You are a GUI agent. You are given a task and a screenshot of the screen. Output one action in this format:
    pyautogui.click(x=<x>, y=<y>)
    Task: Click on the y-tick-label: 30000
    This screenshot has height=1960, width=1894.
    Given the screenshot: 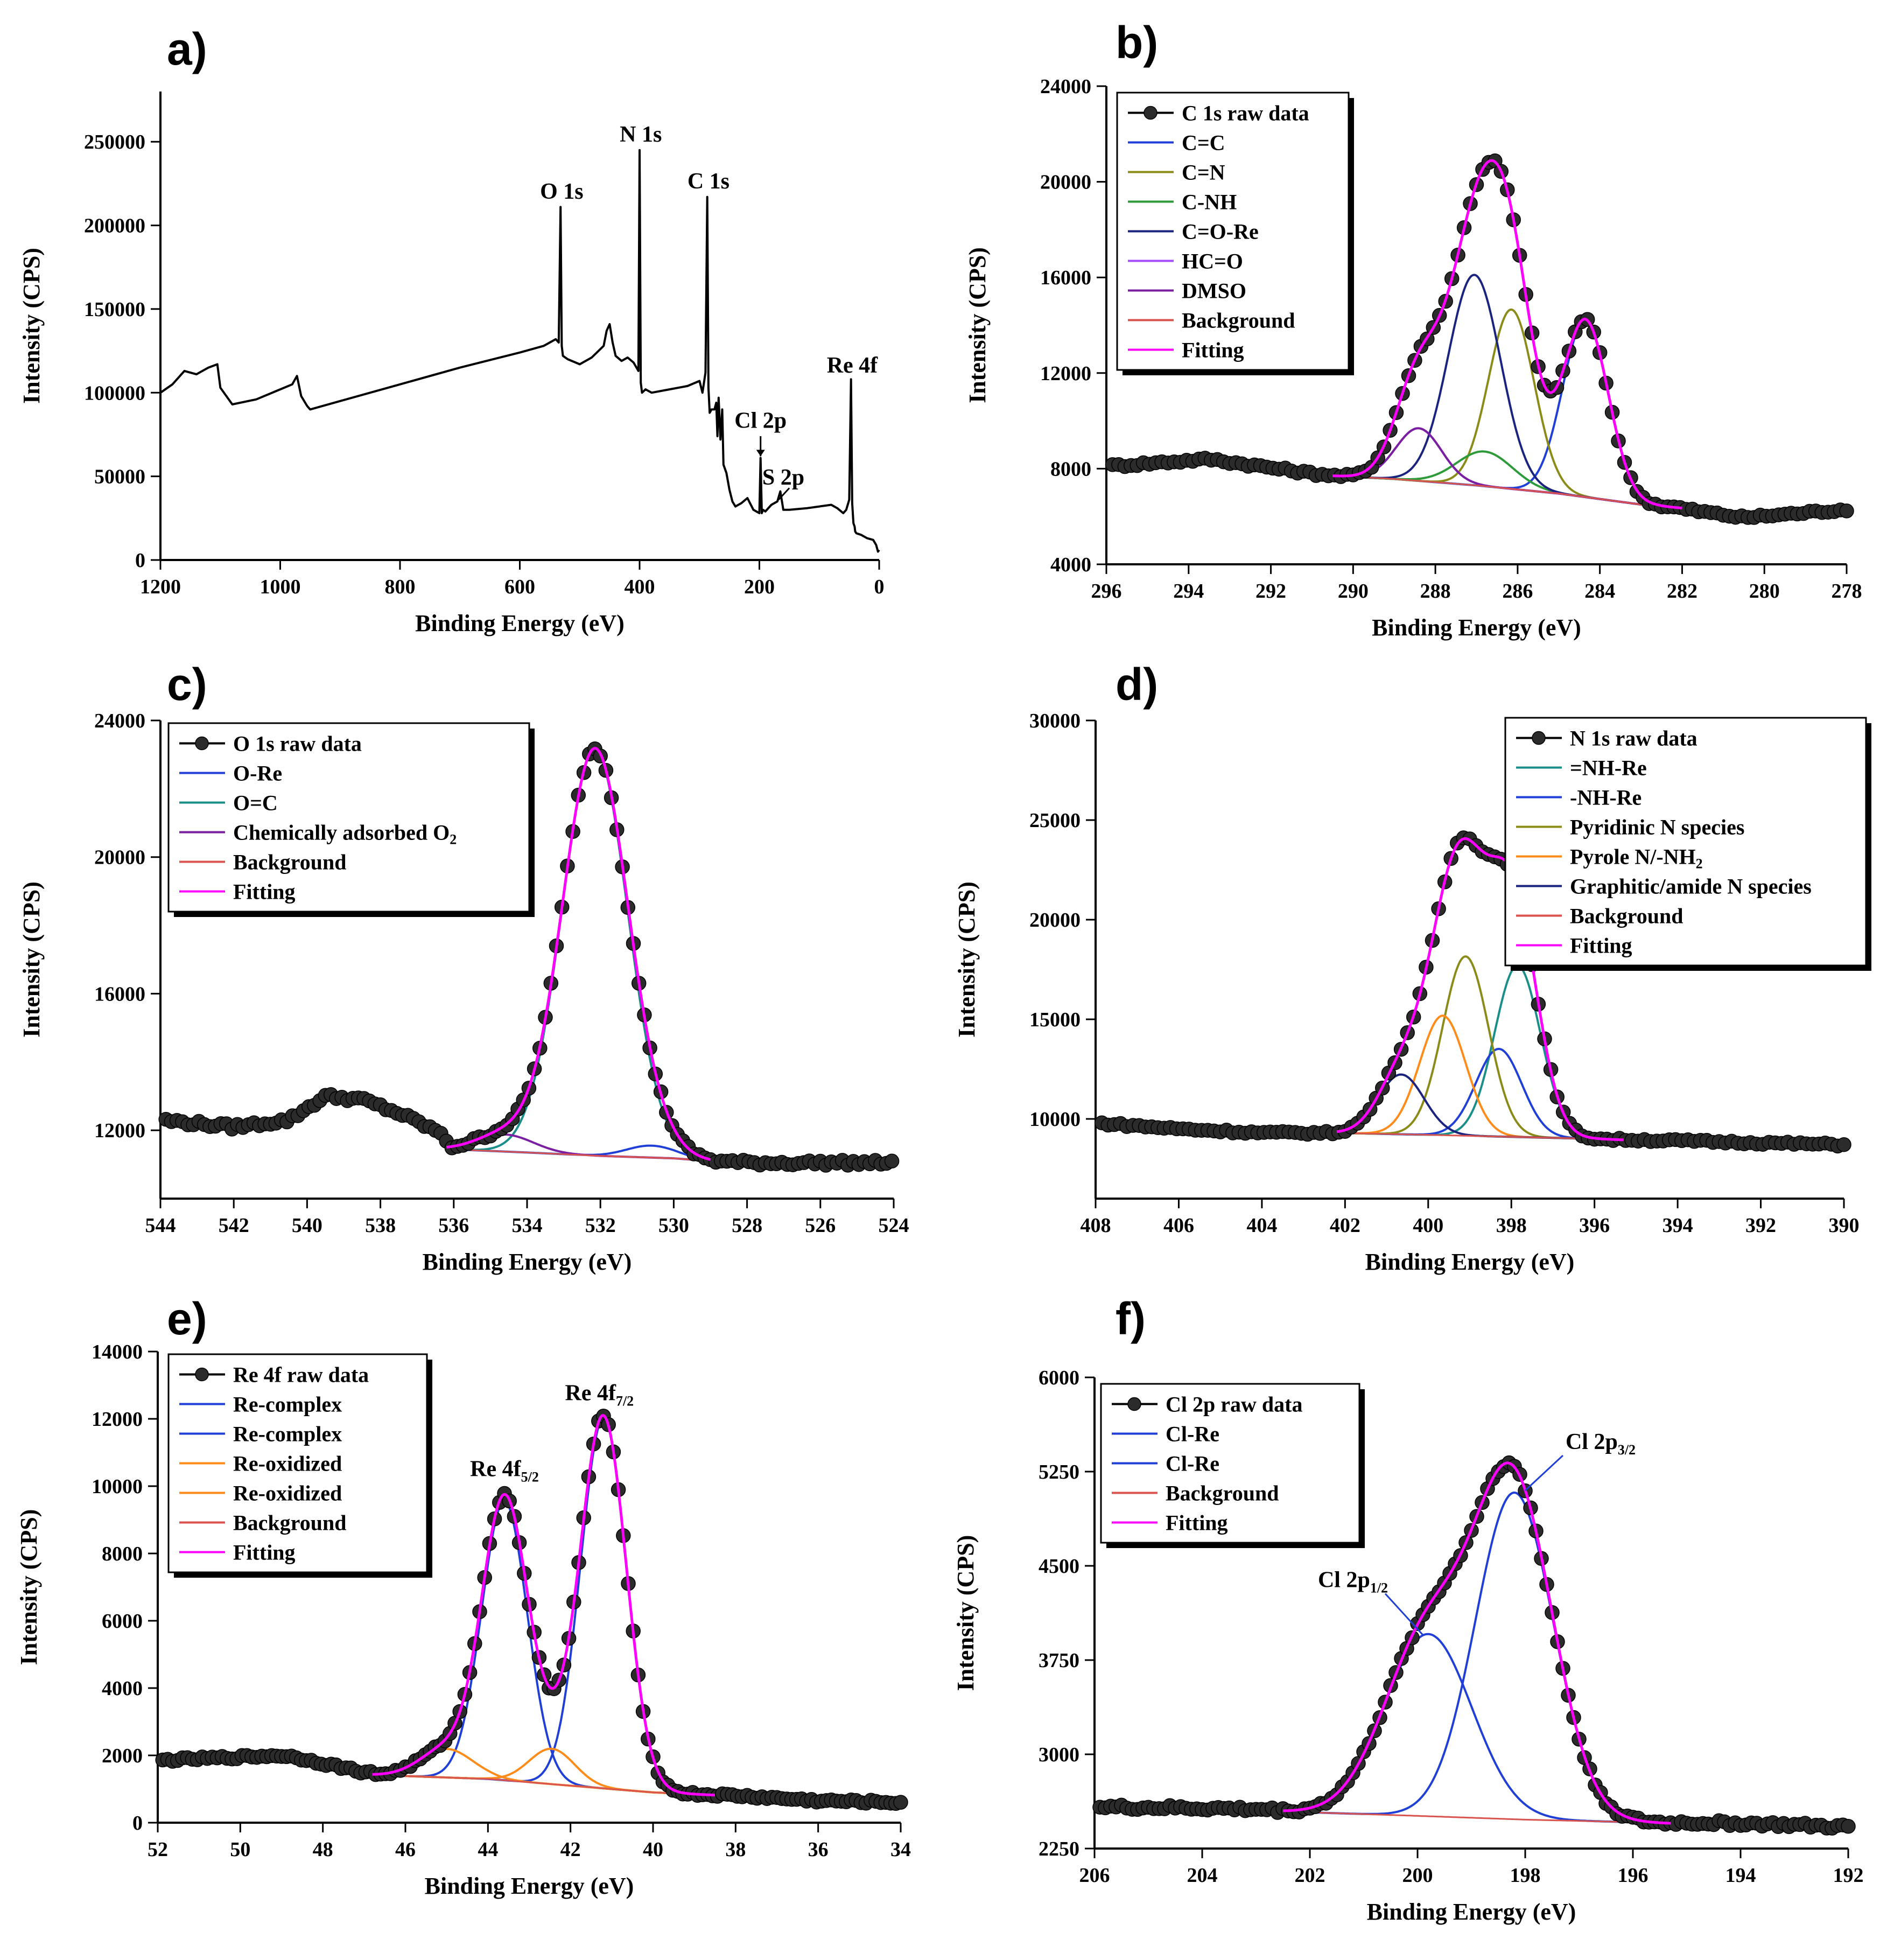 What is the action you would take?
    pyautogui.click(x=1055, y=721)
    